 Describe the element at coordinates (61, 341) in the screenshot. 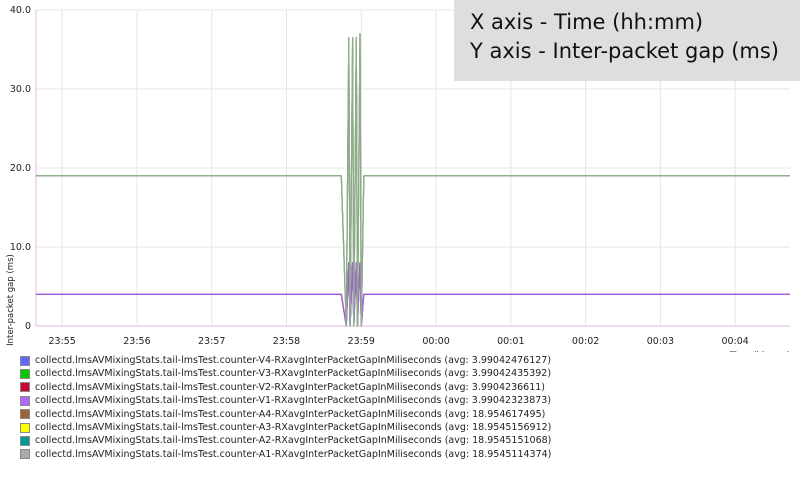

I see `x-tick-label: 23:55` at that location.